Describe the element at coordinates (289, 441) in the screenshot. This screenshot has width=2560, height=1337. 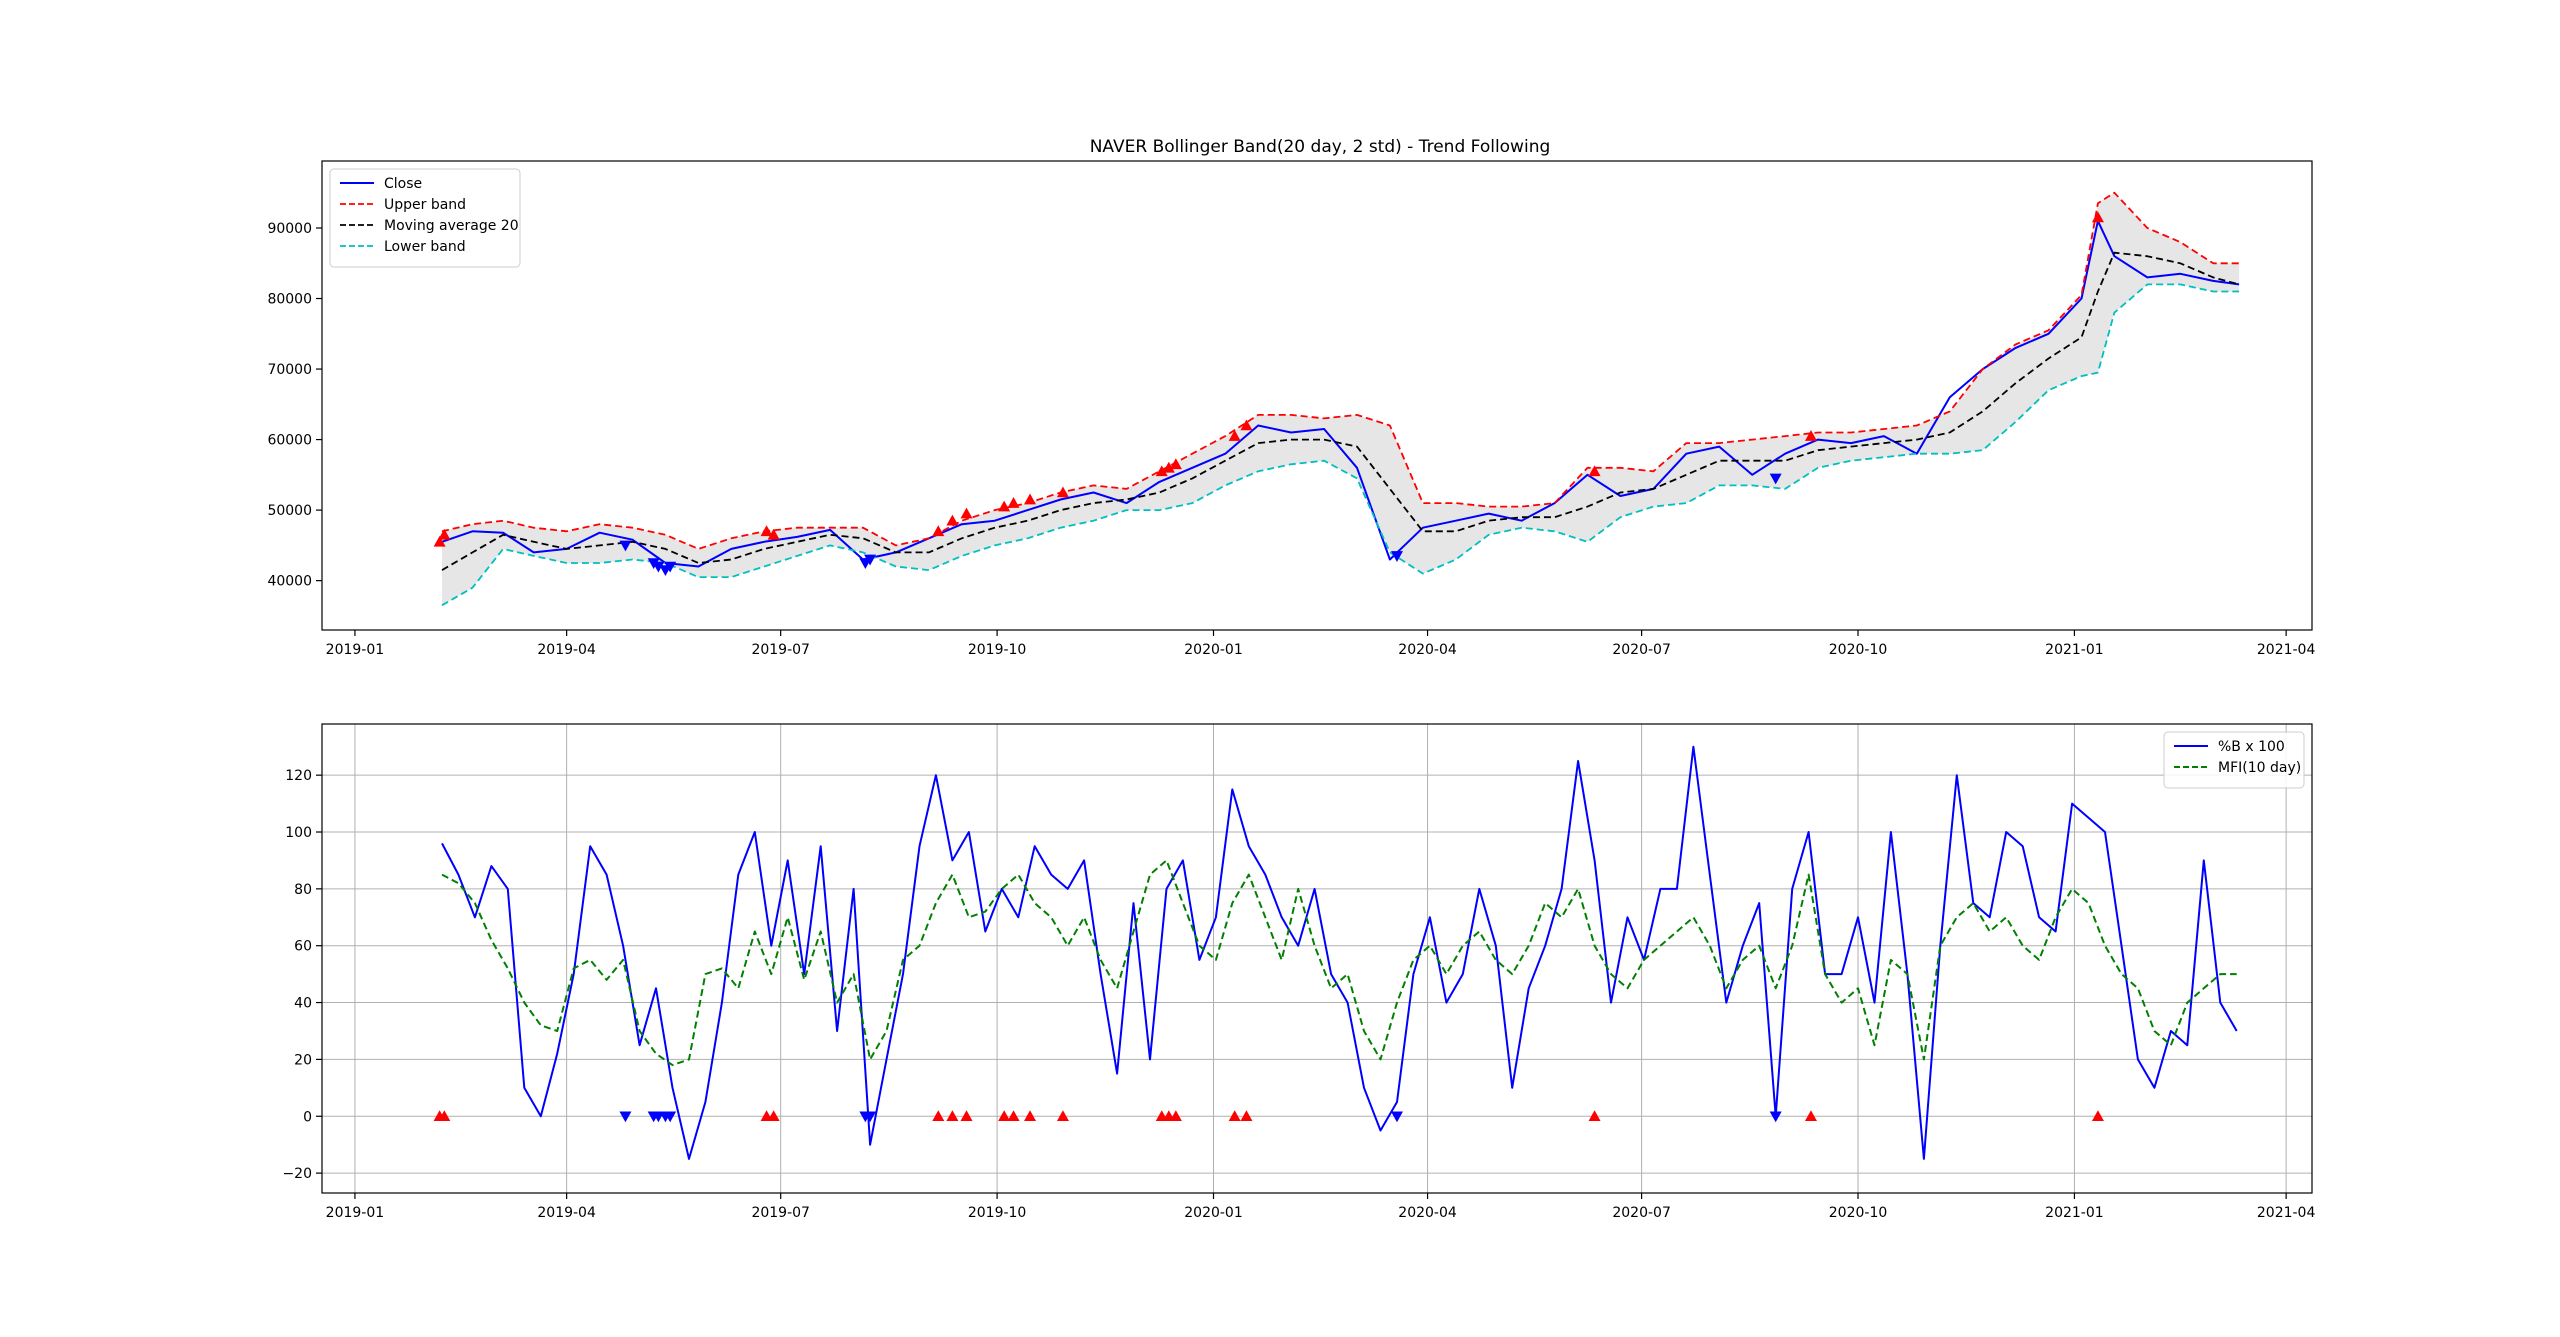
I see `y-tick-label: 60000` at that location.